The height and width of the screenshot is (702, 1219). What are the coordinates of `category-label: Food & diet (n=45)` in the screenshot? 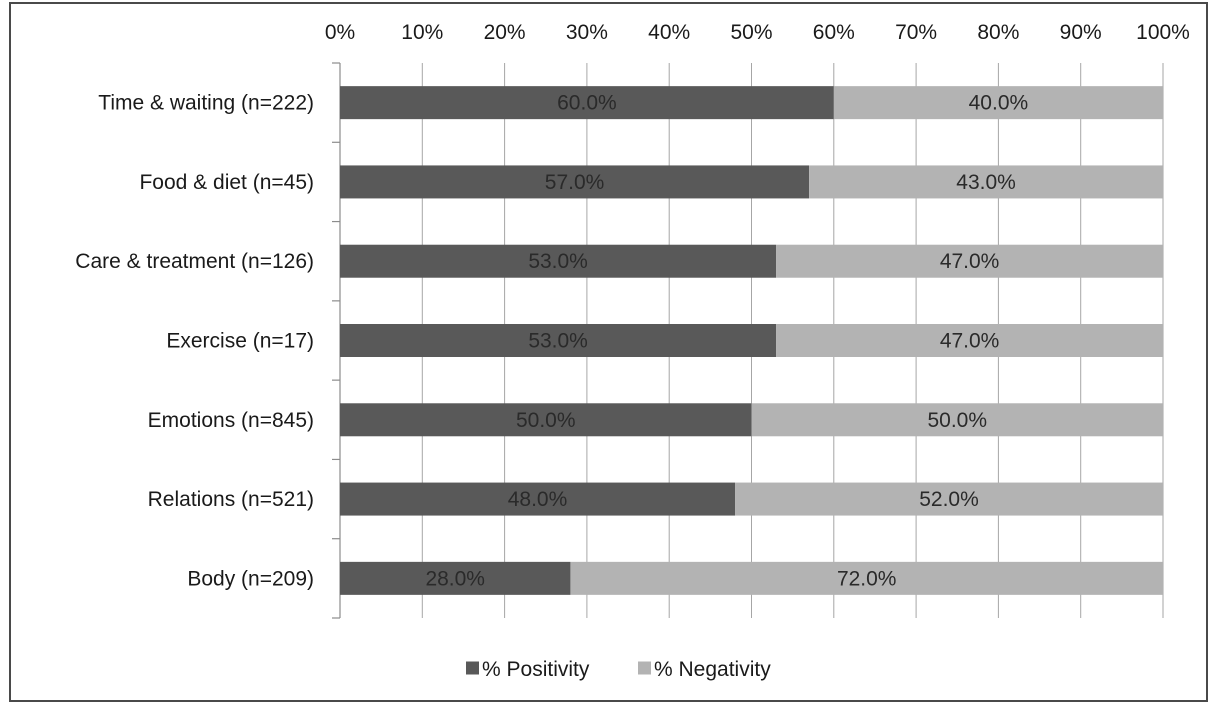 It's located at (226, 182).